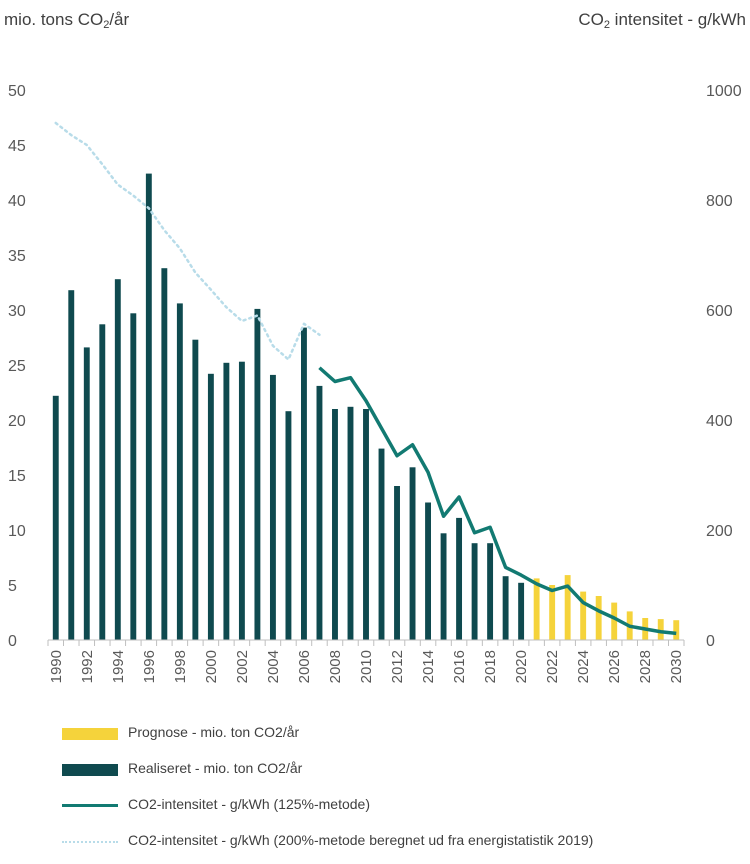  Describe the element at coordinates (719, 201) in the screenshot. I see `y-right-tick-800: 800` at that location.